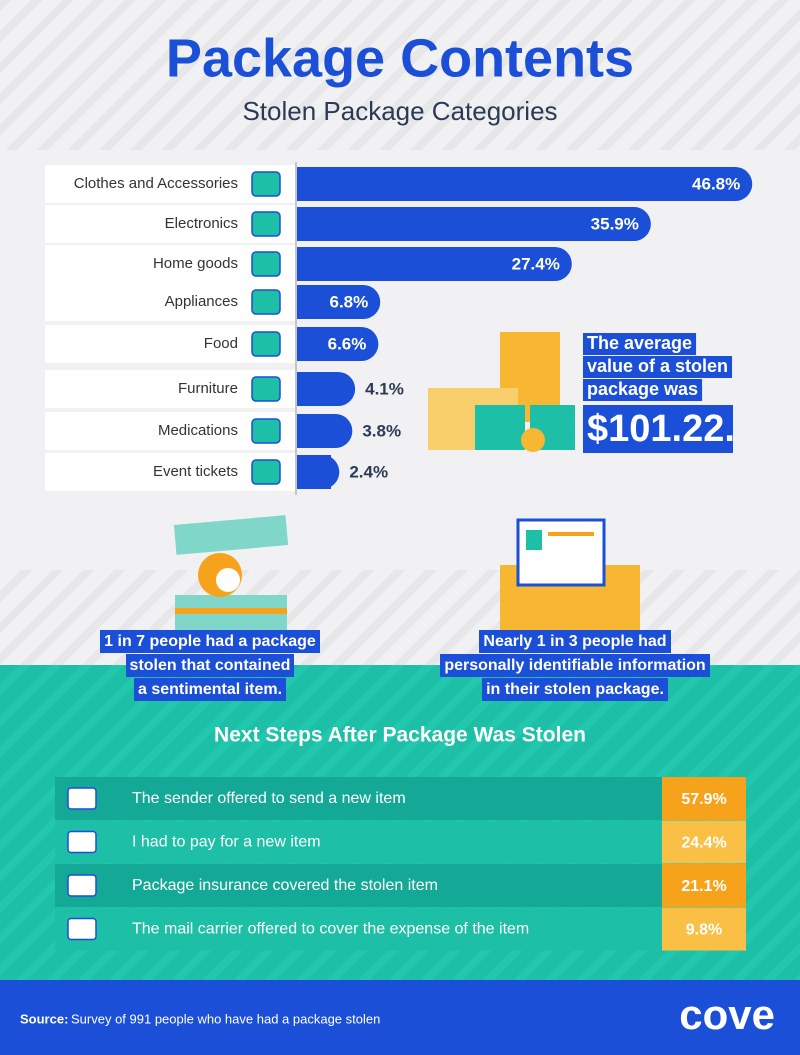 This screenshot has width=800, height=1055. What do you see at coordinates (347, 343) in the screenshot?
I see `value-label: 6.6%` at bounding box center [347, 343].